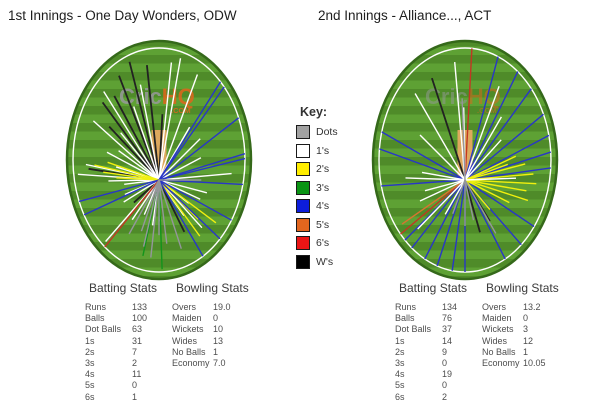 Image resolution: width=614 pixels, height=407 pixels. What do you see at coordinates (522, 288) in the screenshot?
I see `bowling-stats-header: Bowling Stats` at bounding box center [522, 288].